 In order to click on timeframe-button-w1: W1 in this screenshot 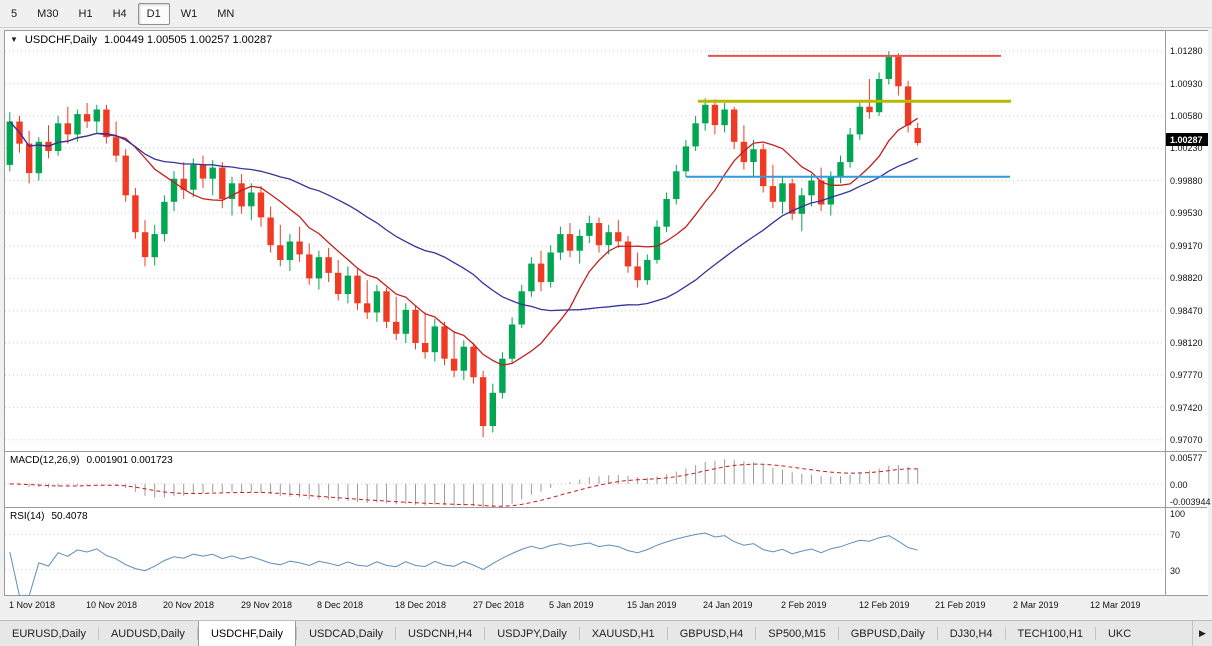, I will do `click(189, 14)`.